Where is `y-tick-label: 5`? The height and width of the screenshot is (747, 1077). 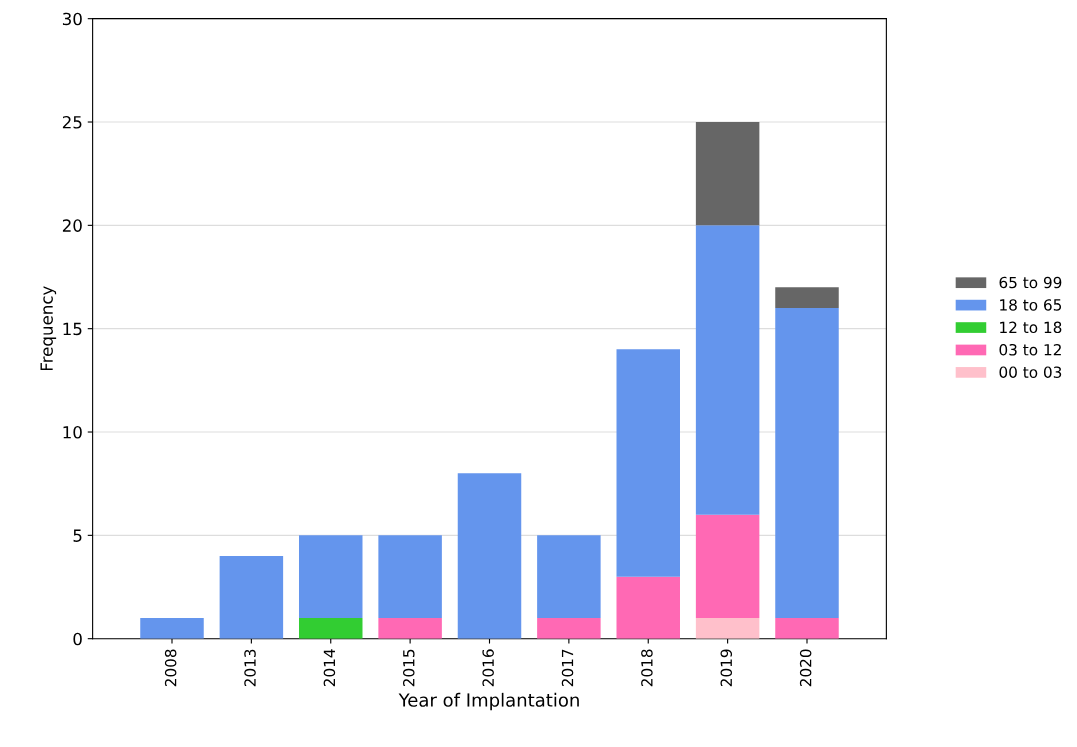 y-tick-label: 5 is located at coordinates (77, 535).